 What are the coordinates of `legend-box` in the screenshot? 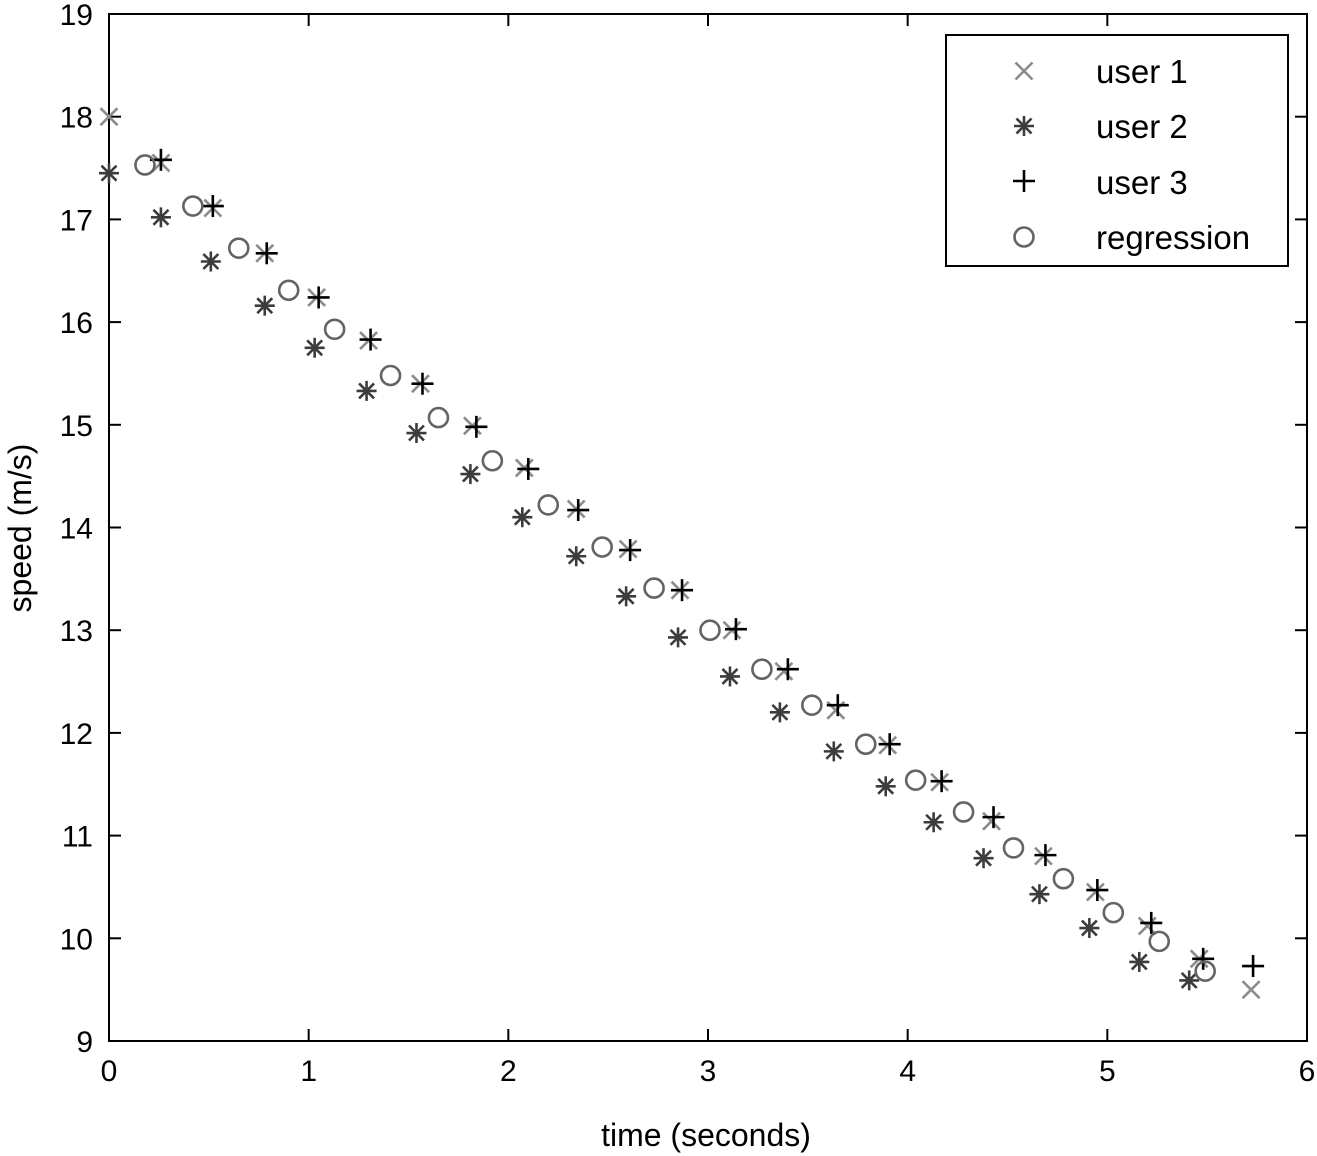 It's located at (1117, 150).